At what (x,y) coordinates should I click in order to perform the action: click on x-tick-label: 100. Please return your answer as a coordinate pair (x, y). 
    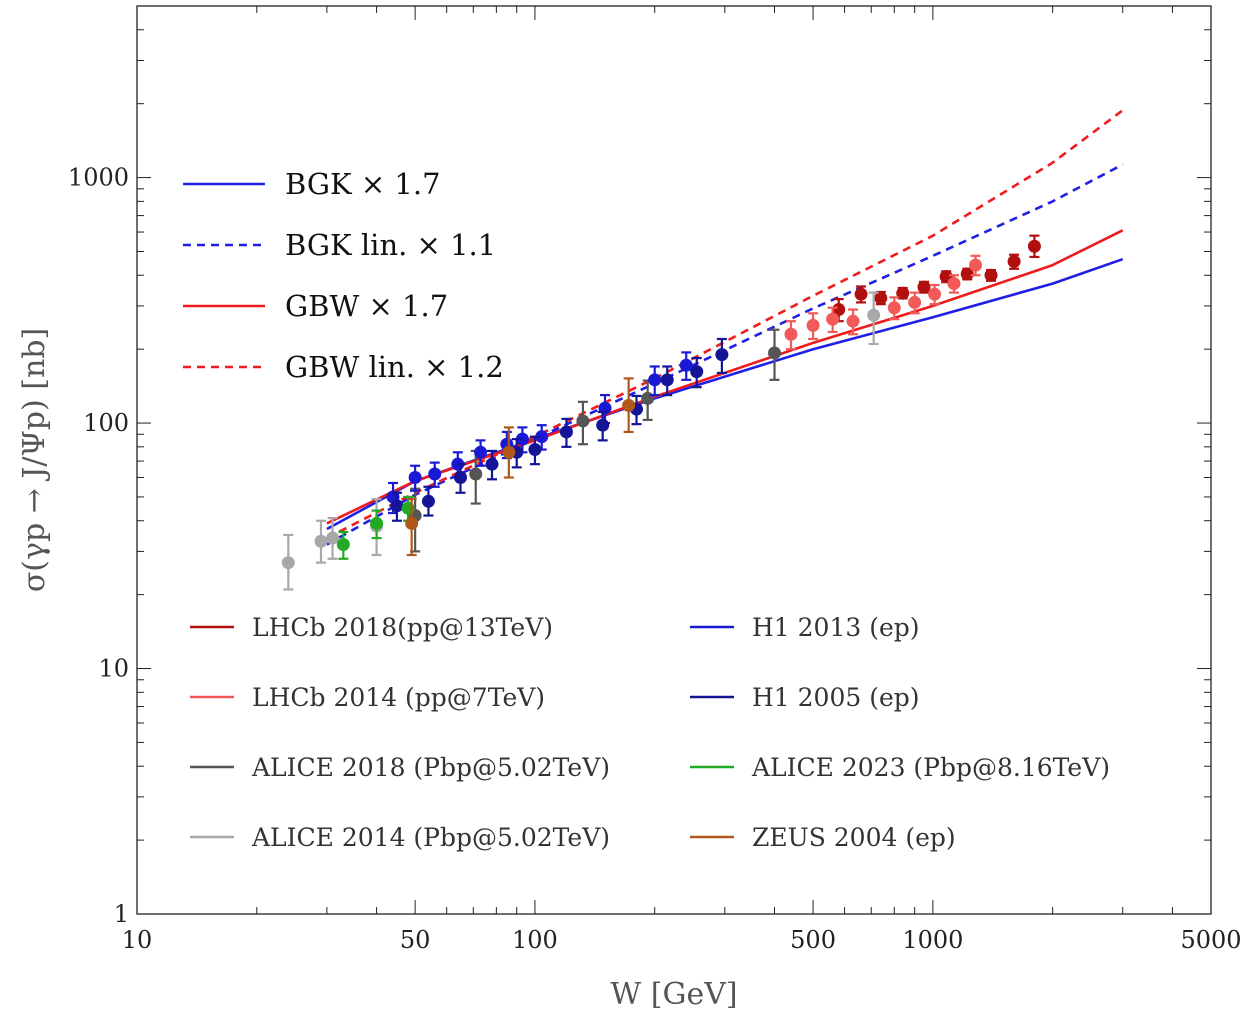
    Looking at the image, I should click on (535, 940).